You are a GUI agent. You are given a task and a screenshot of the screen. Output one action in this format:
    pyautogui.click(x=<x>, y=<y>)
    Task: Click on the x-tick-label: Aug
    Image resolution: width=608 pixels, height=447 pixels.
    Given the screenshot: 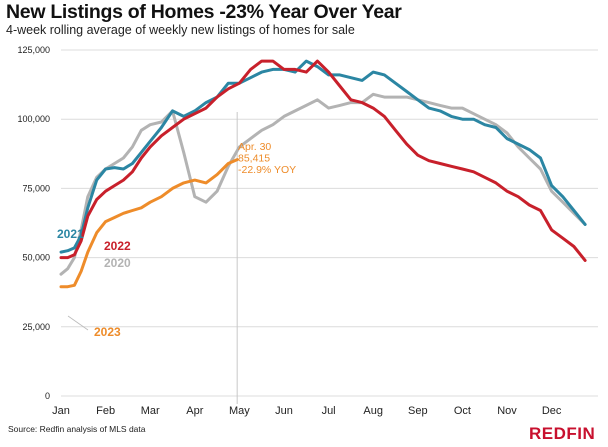 What is the action you would take?
    pyautogui.click(x=373, y=411)
    